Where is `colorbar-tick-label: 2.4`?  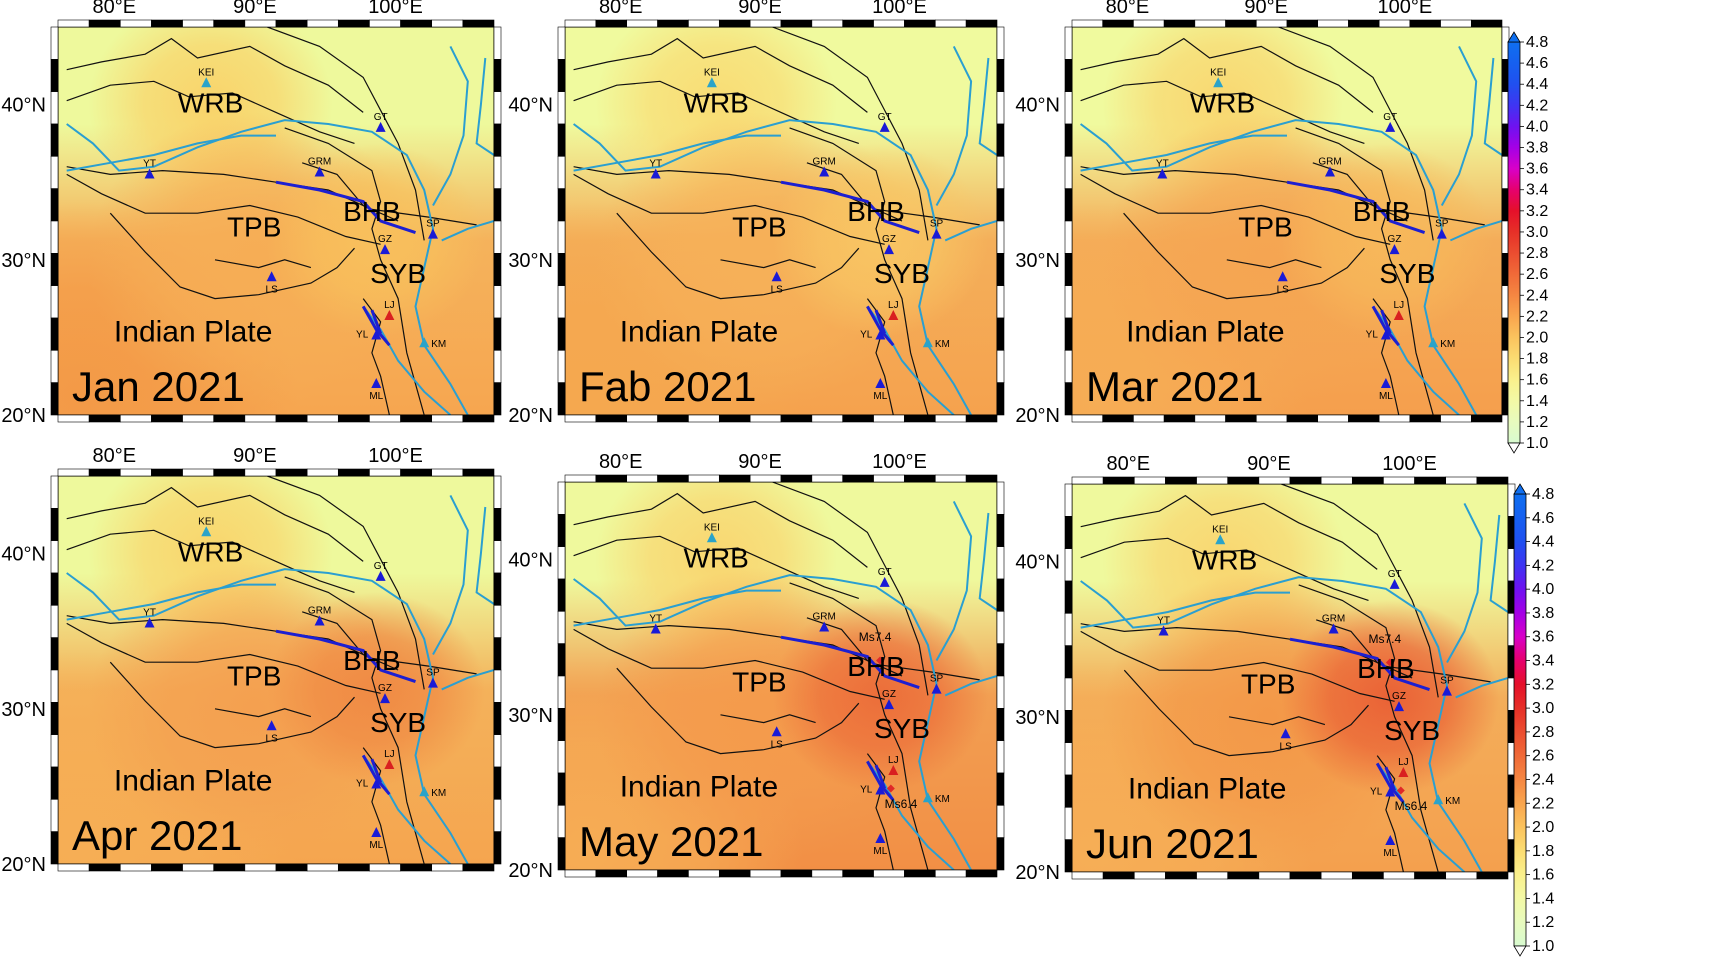
colorbar-tick-label: 2.4 is located at coordinates (1543, 779).